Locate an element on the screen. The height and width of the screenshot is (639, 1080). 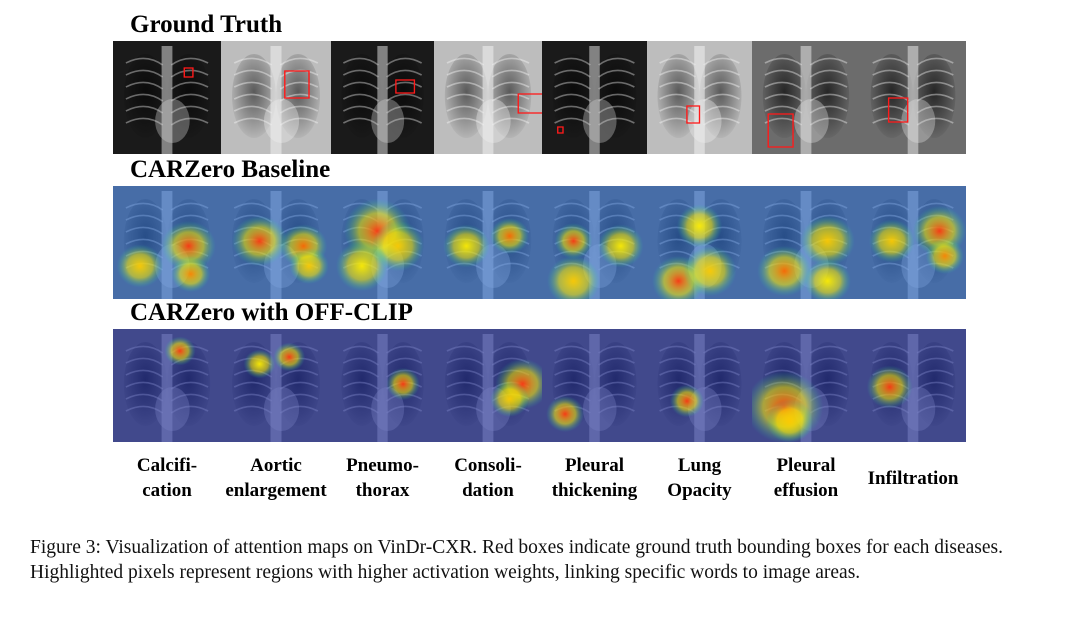
offclip-attention-strip is located at coordinates (539, 385).